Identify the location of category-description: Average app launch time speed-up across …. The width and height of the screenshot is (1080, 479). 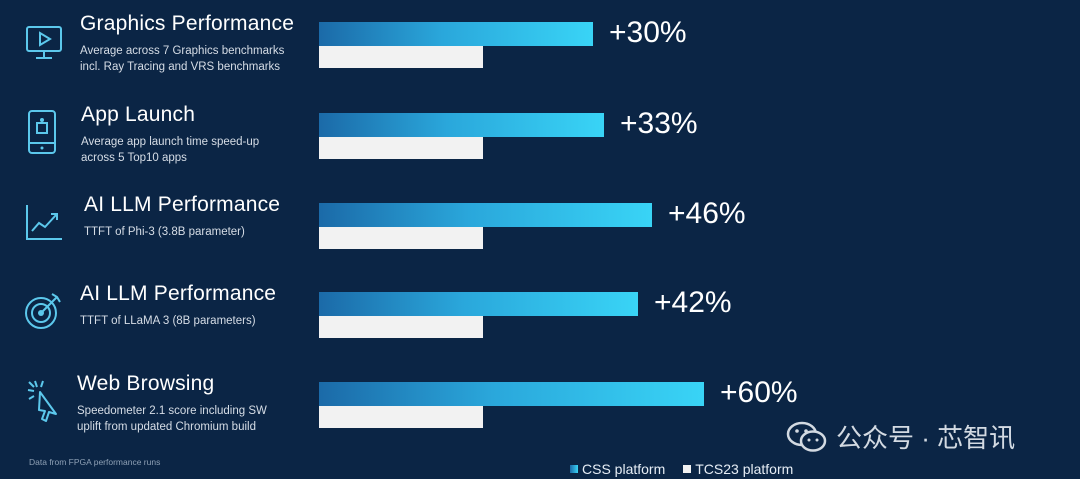
(170, 150).